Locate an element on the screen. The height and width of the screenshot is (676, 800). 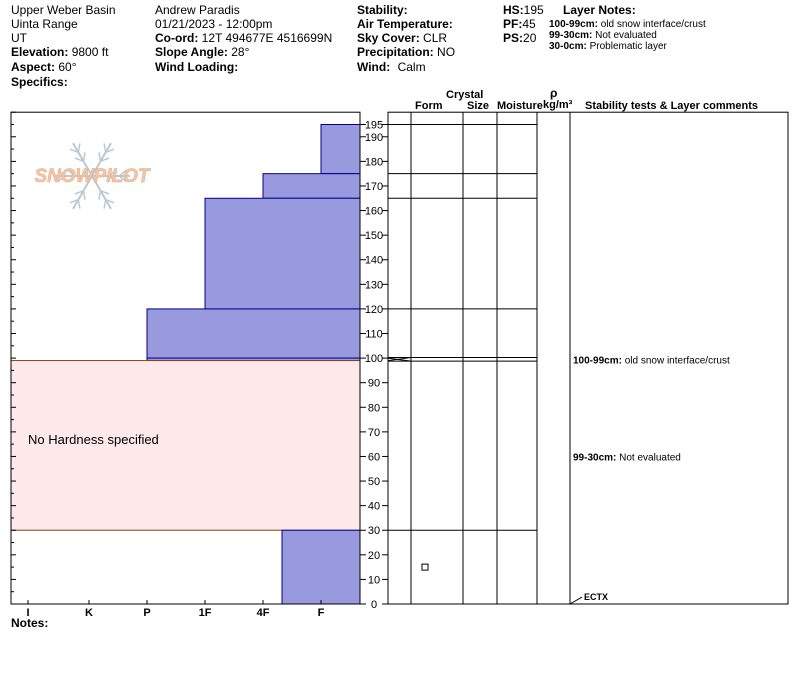
slope: Slope Angle: 28° is located at coordinates (202, 52).